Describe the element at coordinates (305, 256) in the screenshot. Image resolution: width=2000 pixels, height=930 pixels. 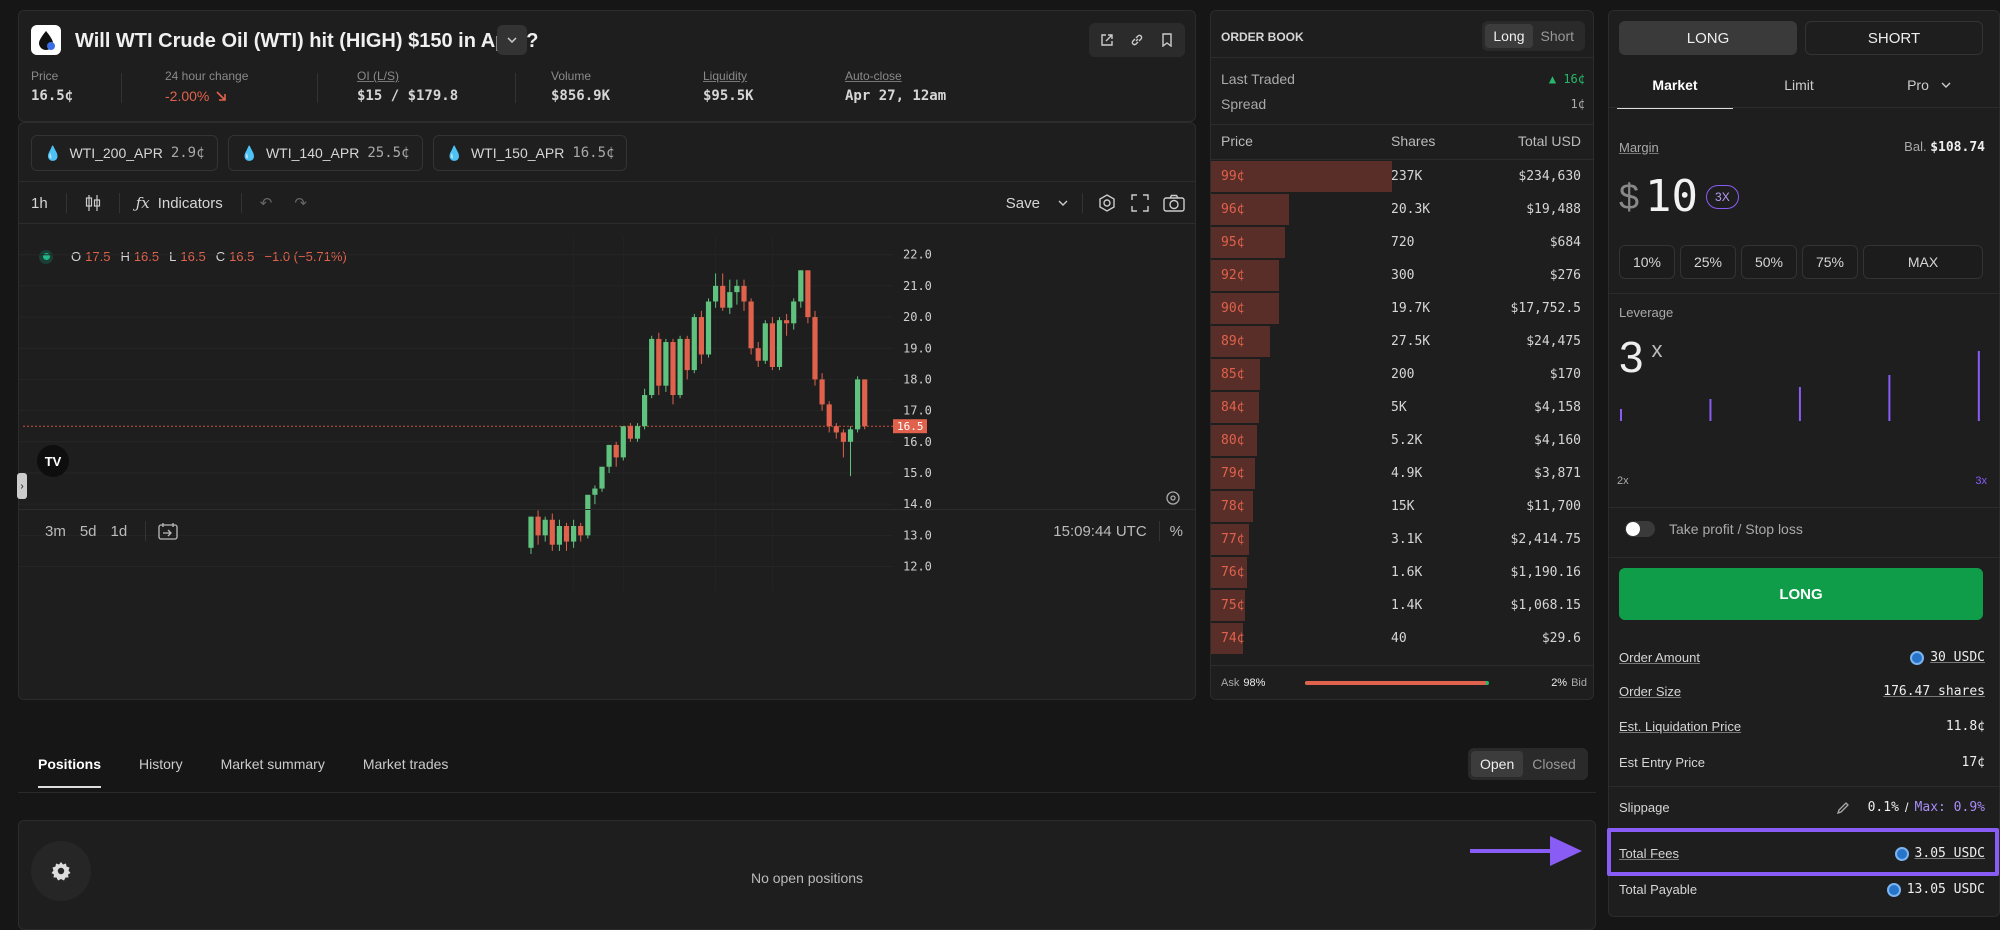
I see `ohlc-change: −1.0 (−5.71%)` at that location.